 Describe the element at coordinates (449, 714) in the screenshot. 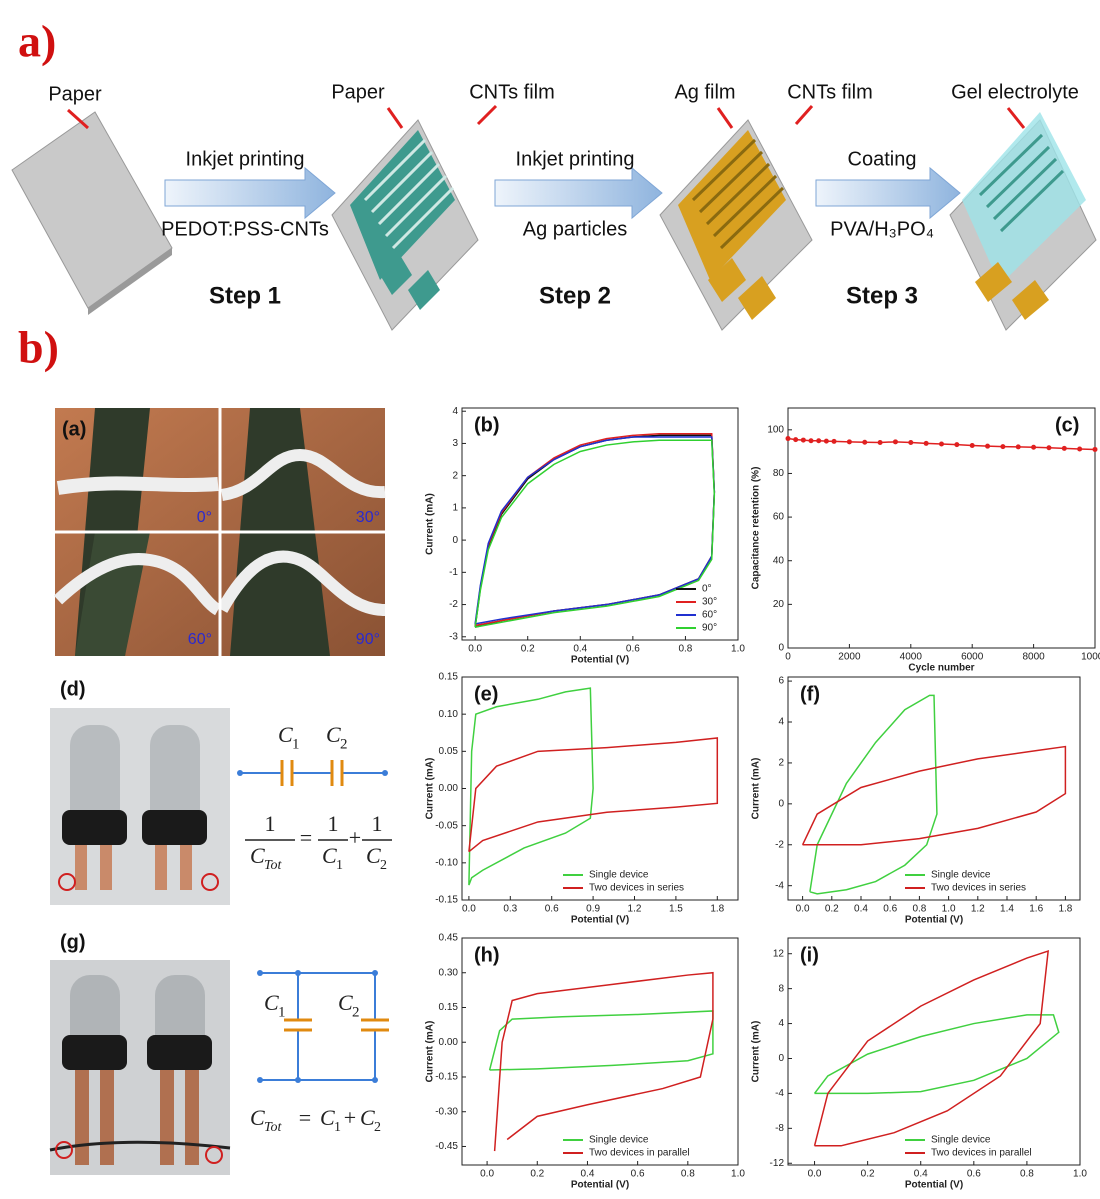

I see `y-tick-label: 0.10` at that location.